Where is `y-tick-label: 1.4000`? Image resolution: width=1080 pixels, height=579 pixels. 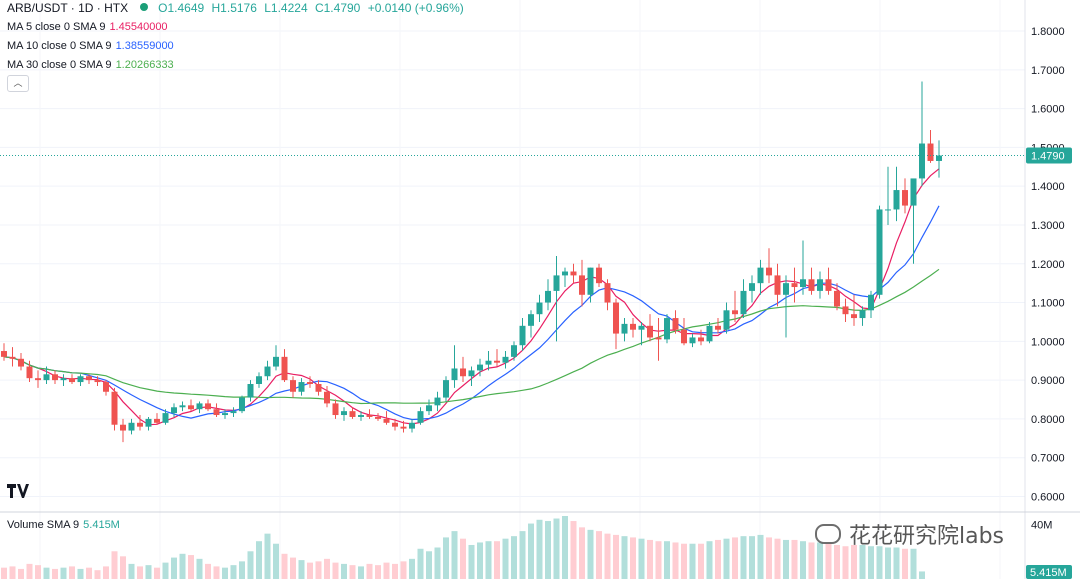 y-tick-label: 1.4000 is located at coordinates (1048, 187).